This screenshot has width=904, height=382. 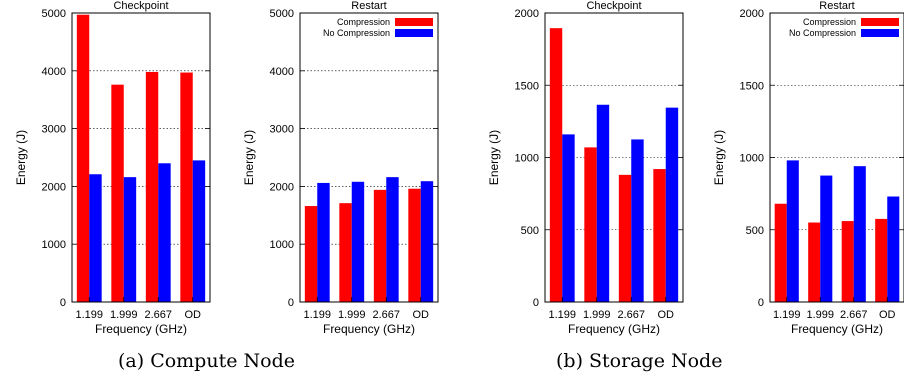 What do you see at coordinates (613, 6) in the screenshot?
I see `chart3-title: Checkpoint` at bounding box center [613, 6].